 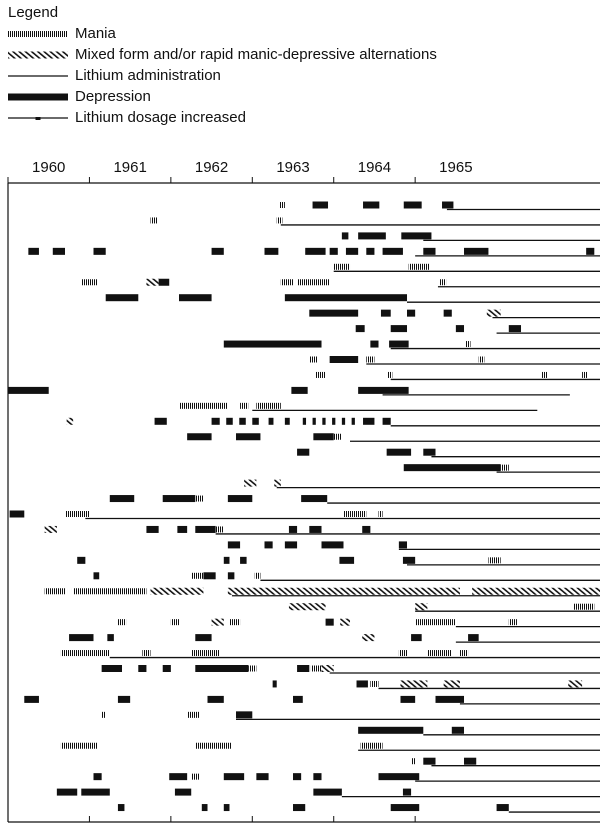 I want to click on legend-label: Depression, so click(x=113, y=96).